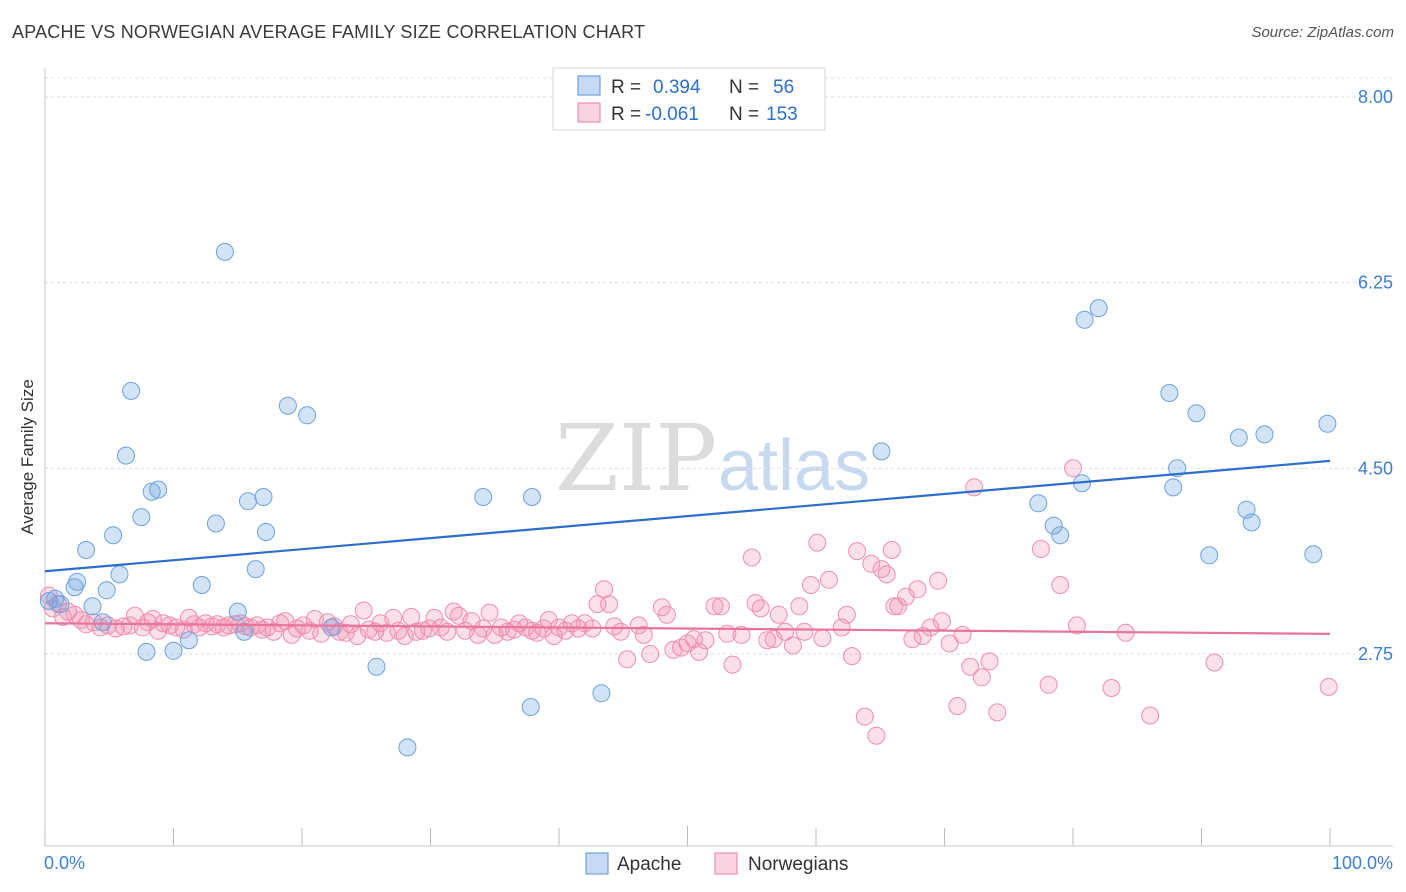 This screenshot has height=892, width=1406. What do you see at coordinates (798, 864) in the screenshot?
I see `legend-norwegians-label: Norwegians` at bounding box center [798, 864].